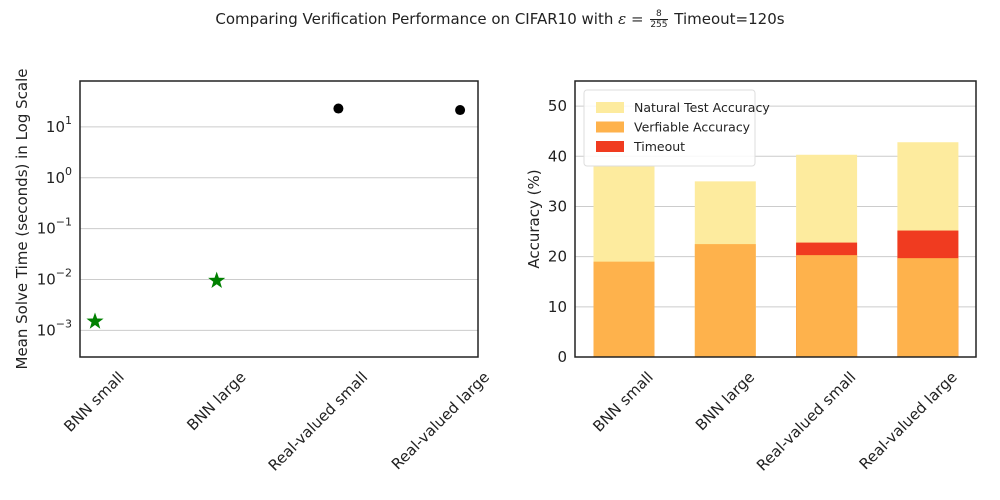 The width and height of the screenshot is (1000, 500). What do you see at coordinates (22, 219) in the screenshot?
I see `y-axis-label: Mean Solve Time (seconds) in Log Scale` at bounding box center [22, 219].